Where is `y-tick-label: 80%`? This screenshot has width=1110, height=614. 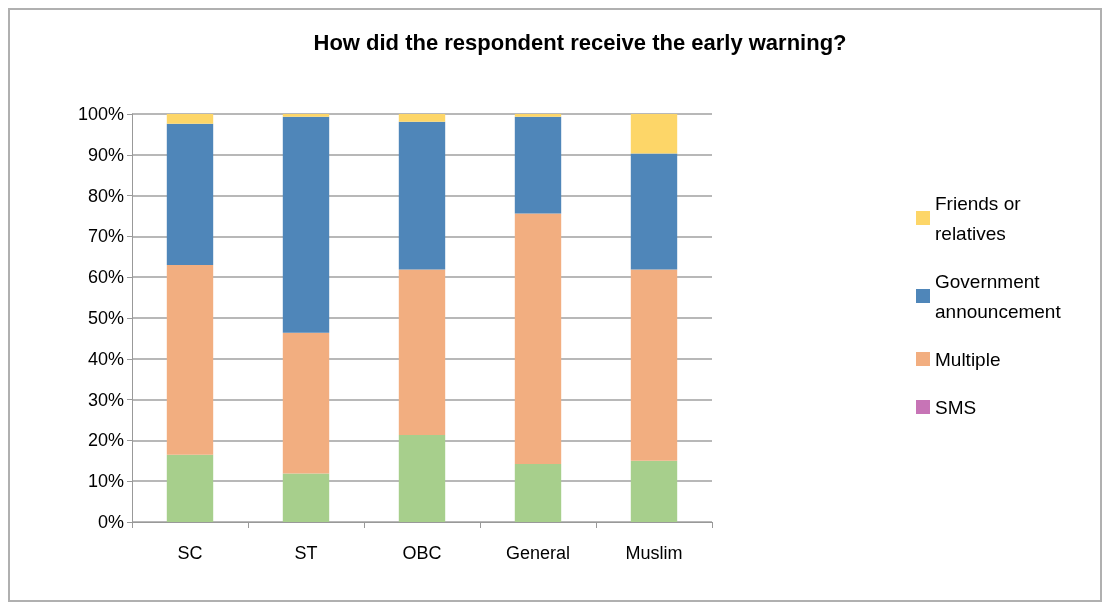
y-tick-label: 80% is located at coordinates (105, 195).